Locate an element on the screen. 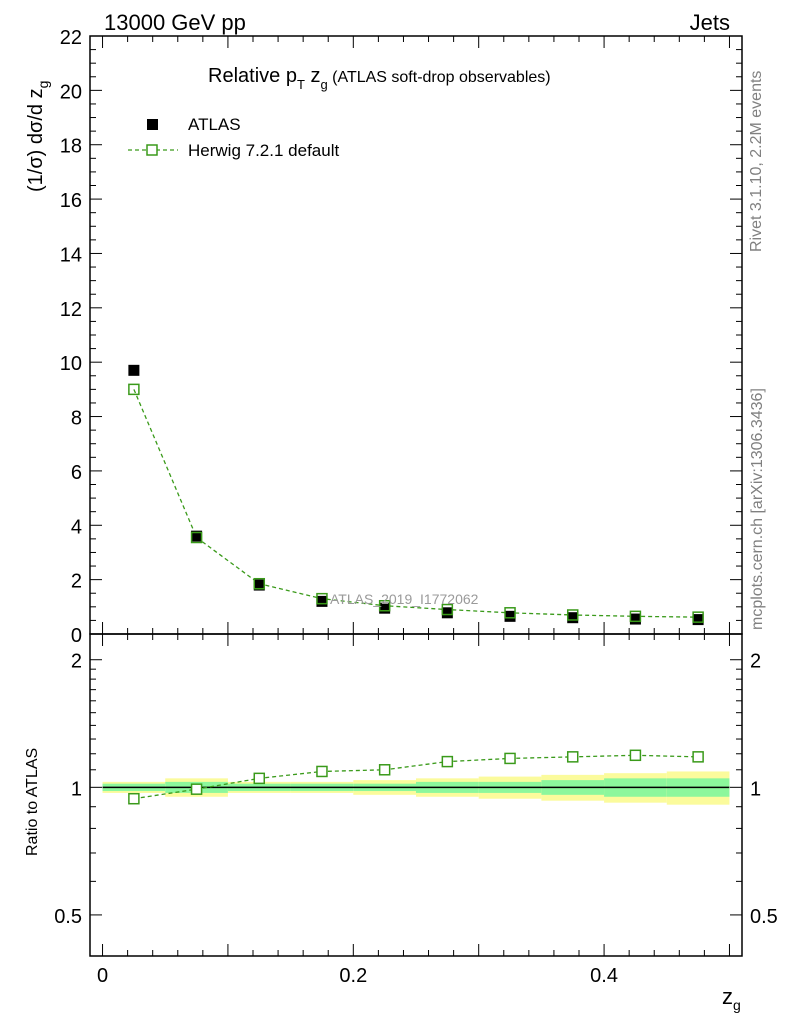 The height and width of the screenshot is (1029, 786). legend-herwig-label: Herwig 7.2.1 default is located at coordinates (263, 150).